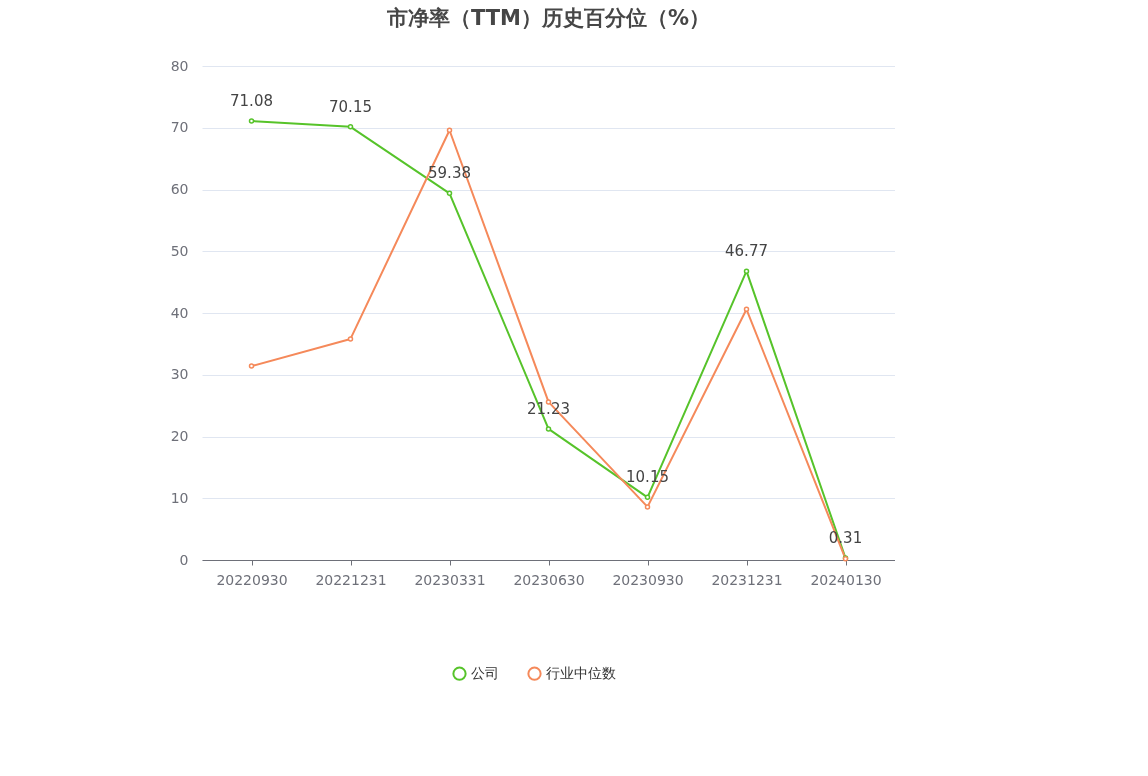  Describe the element at coordinates (351, 579) in the screenshot. I see `x-tick-label: 20221231` at that location.